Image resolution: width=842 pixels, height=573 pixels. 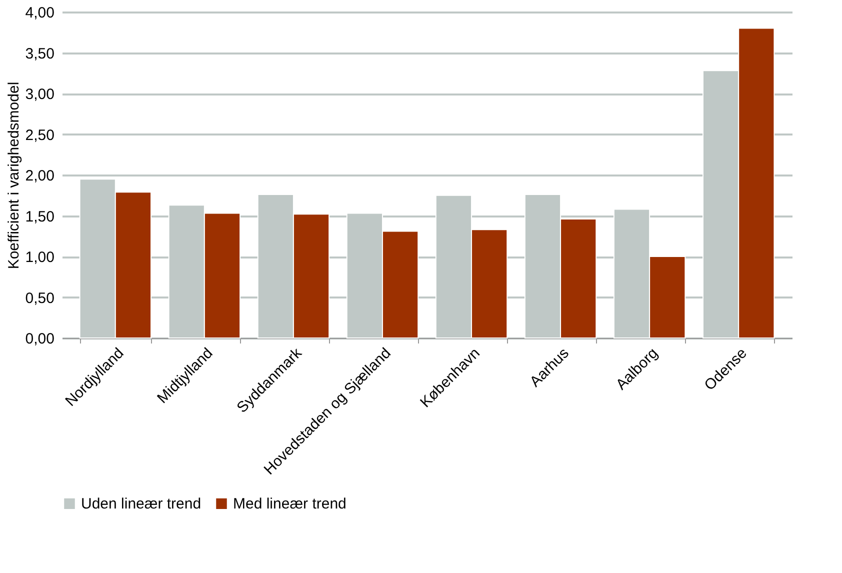 I want to click on y-axis-title: Koefficient i varighedsmodel, so click(x=13, y=176).